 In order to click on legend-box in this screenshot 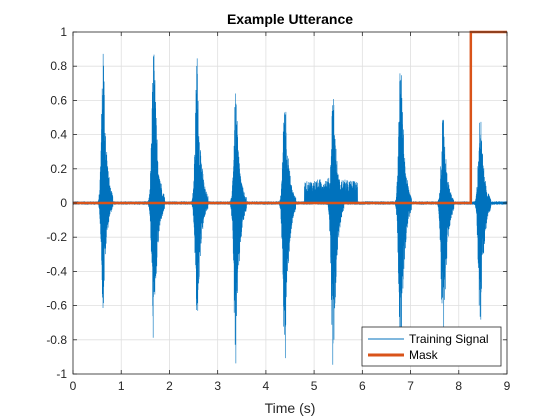, I will do `click(431, 346)`.